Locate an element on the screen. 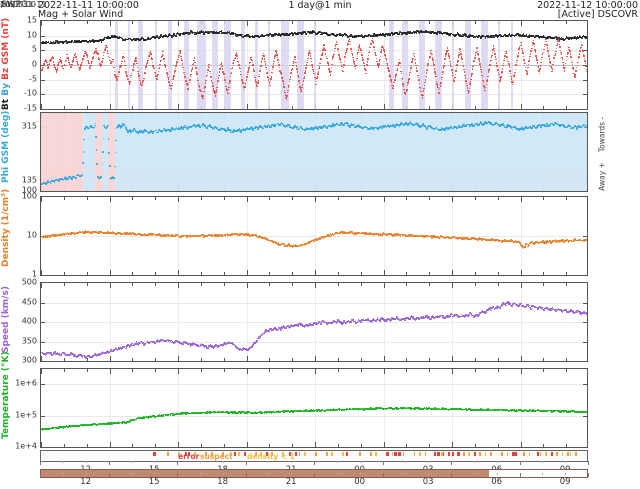 The width and height of the screenshot is (640, 489). series-density is located at coordinates (314, 236).